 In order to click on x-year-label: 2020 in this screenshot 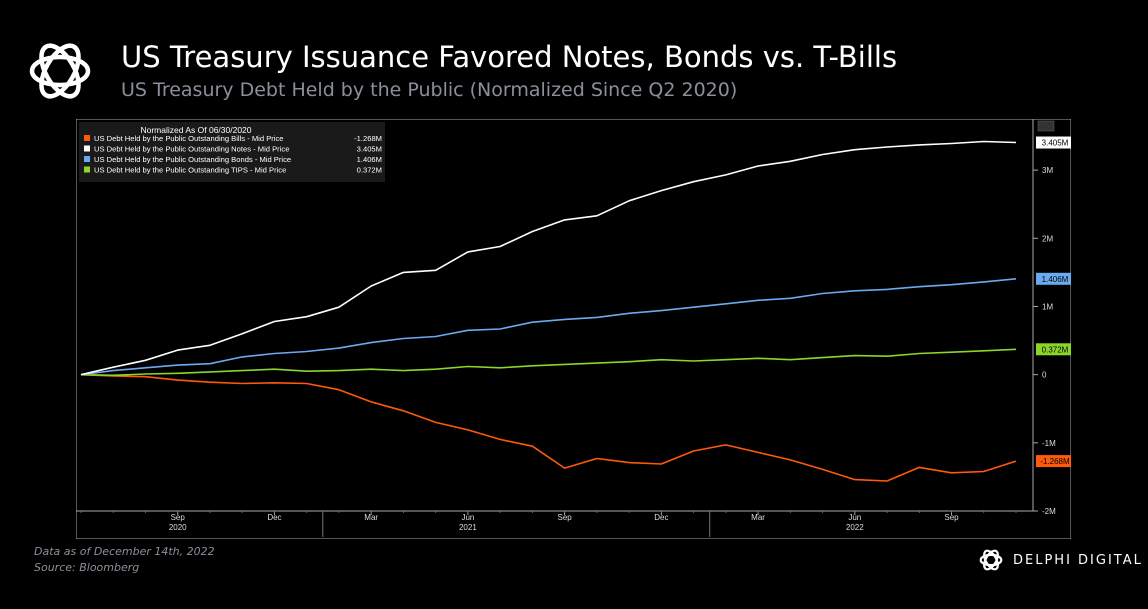, I will do `click(178, 527)`.